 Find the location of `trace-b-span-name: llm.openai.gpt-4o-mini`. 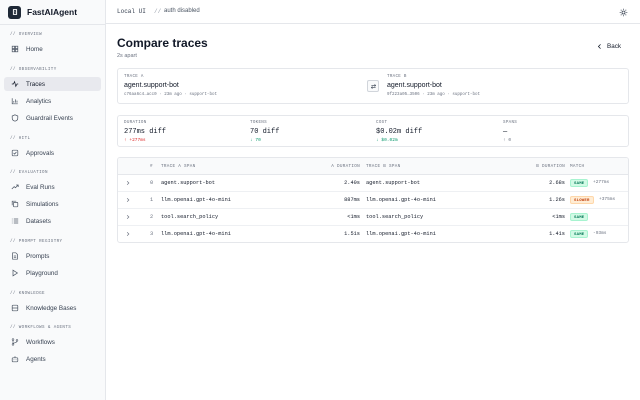

trace-b-span-name: llm.openai.gpt-4o-mini is located at coordinates (401, 234).